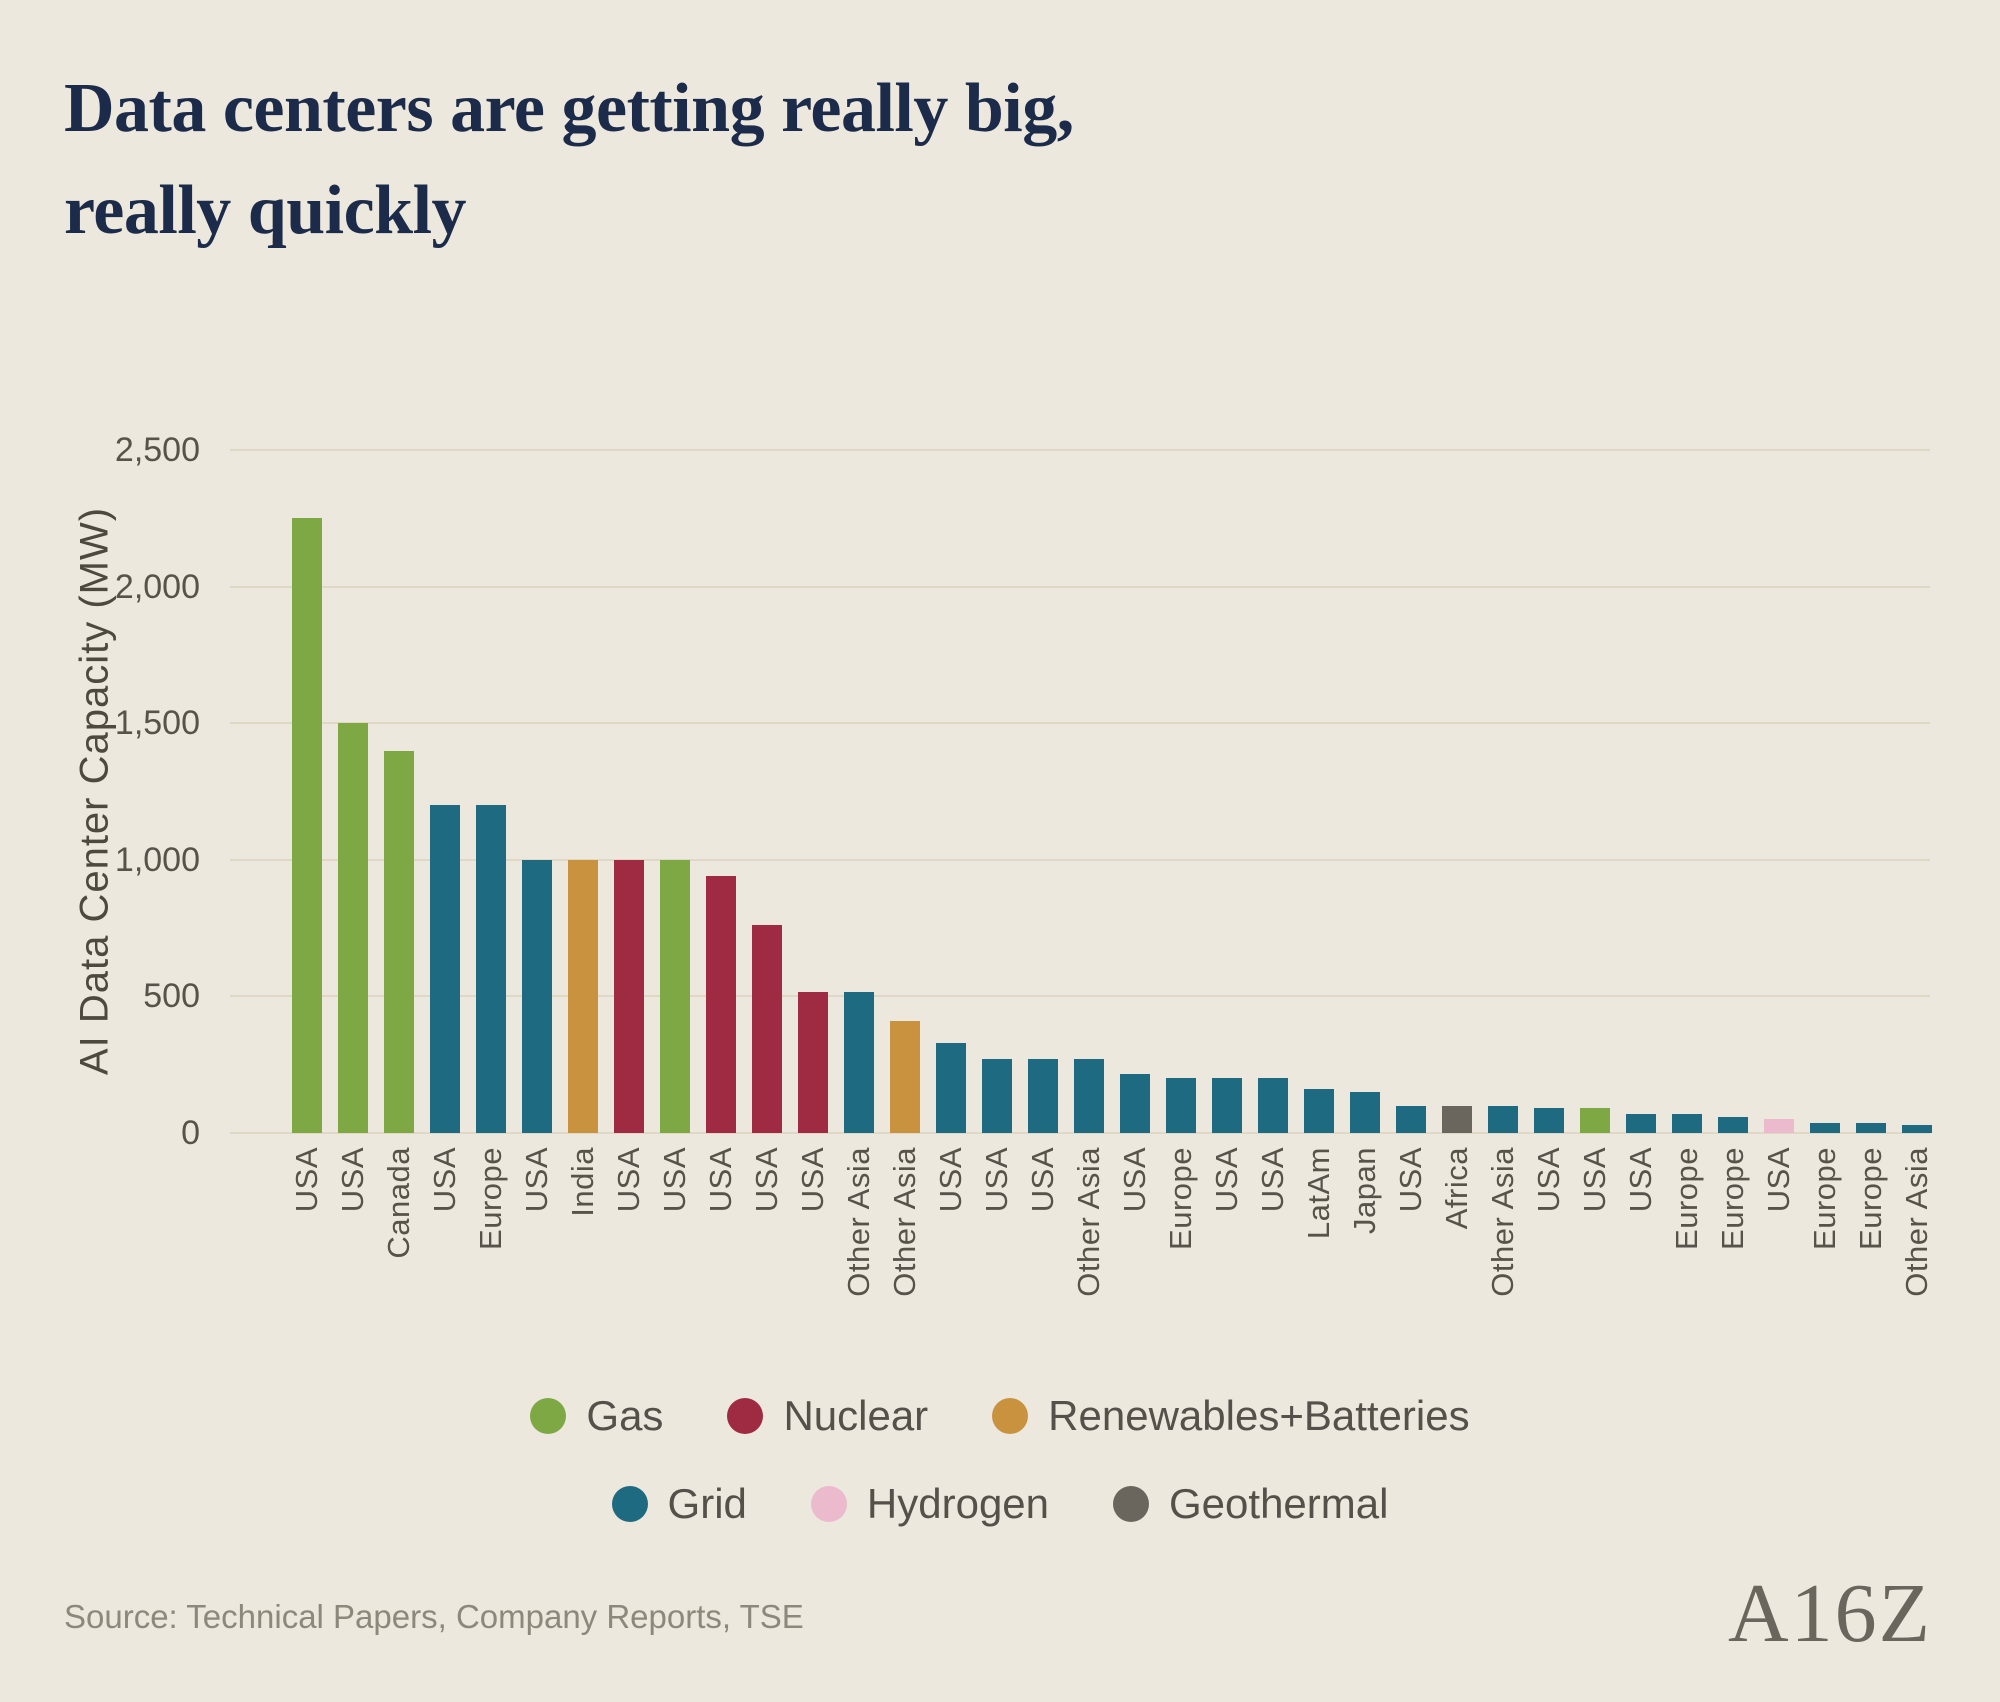  I want to click on legend-row-2: Grid Hydrogen Geothermal, so click(999, 1504).